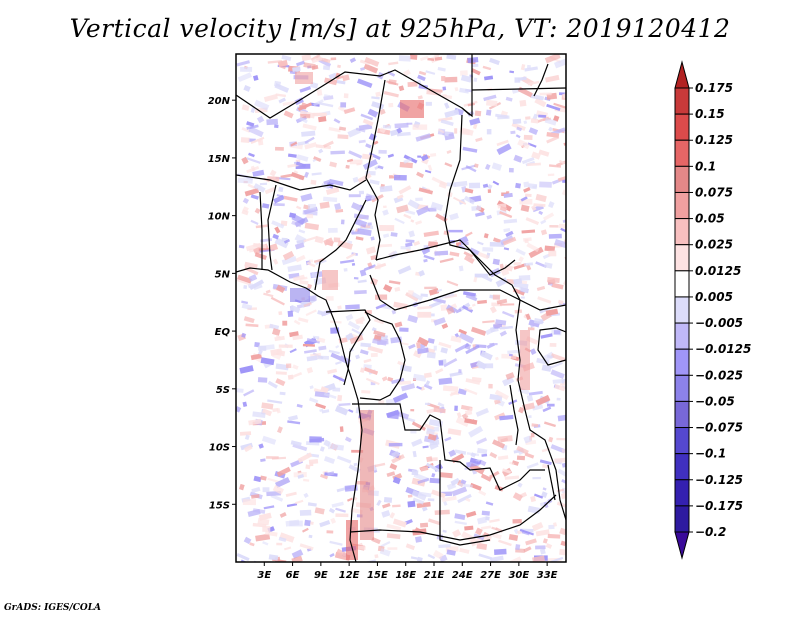 The image size is (800, 618). What do you see at coordinates (219, 448) in the screenshot?
I see `lat-tick-label: 10S` at bounding box center [219, 448].